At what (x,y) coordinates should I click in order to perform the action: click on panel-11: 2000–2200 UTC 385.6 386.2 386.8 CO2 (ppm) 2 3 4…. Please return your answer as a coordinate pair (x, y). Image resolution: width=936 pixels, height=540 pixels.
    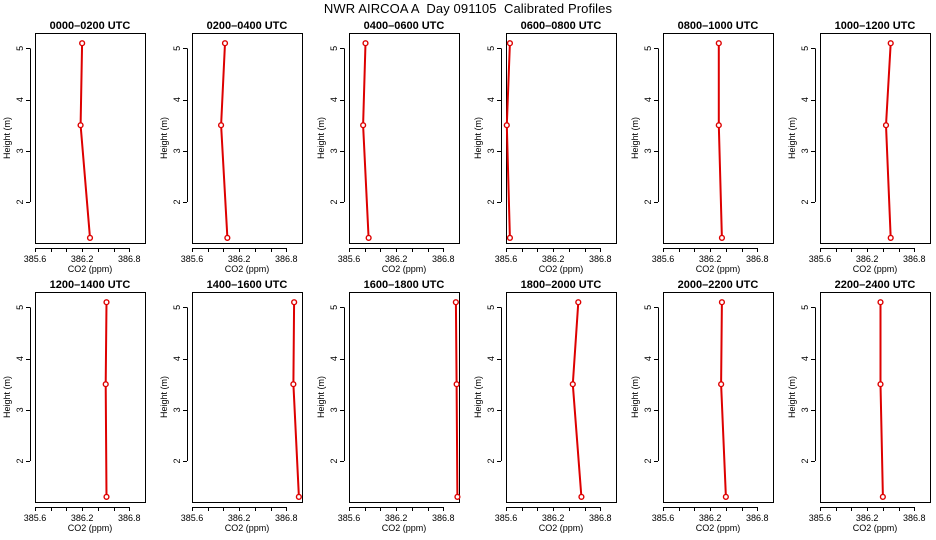
    Looking at the image, I should click on (702, 406).